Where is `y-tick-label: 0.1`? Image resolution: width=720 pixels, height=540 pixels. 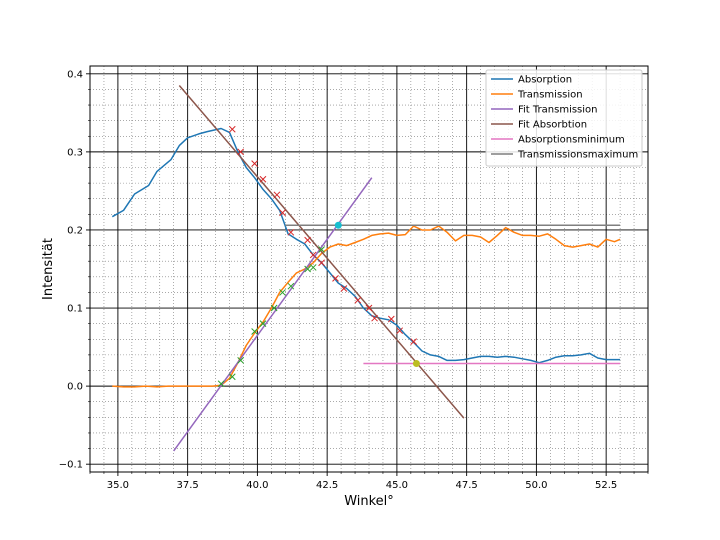 y-tick-label: 0.1 is located at coordinates (75, 309).